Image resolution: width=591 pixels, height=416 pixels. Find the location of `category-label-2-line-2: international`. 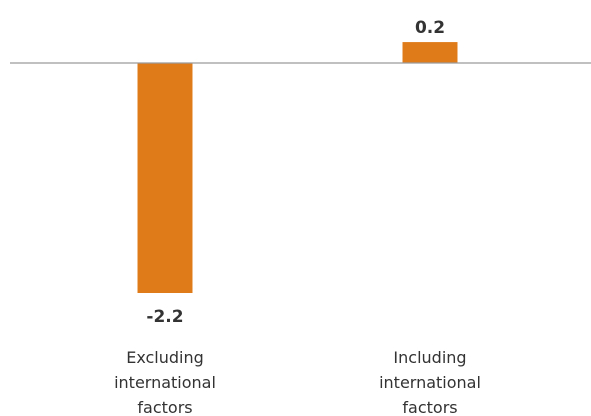

category-label-2-line-2: international is located at coordinates (430, 382).